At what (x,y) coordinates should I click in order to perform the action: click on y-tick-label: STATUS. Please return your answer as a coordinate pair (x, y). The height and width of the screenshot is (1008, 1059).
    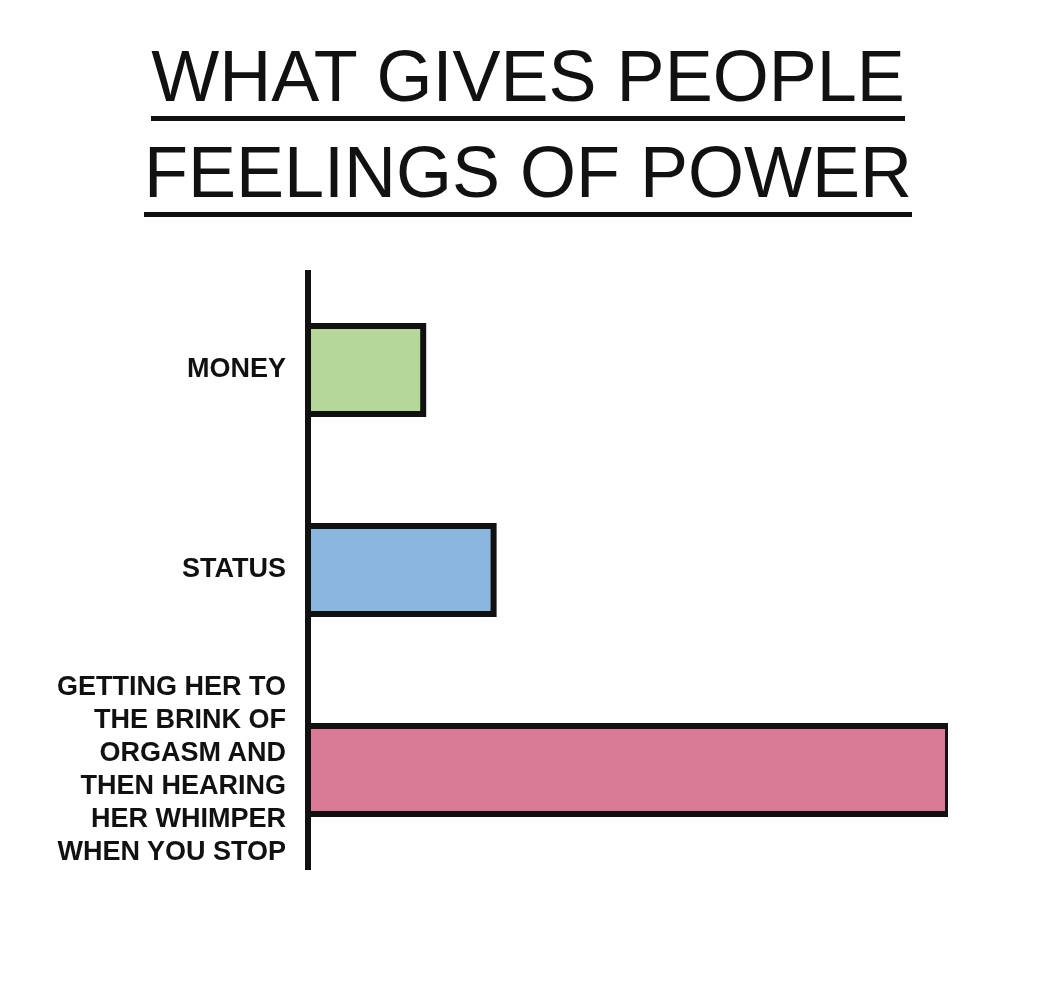
    Looking at the image, I should click on (234, 568).